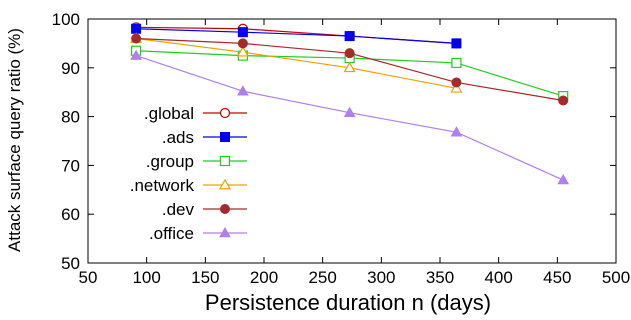  I want to click on legend-entry-group: .group, so click(196, 161).